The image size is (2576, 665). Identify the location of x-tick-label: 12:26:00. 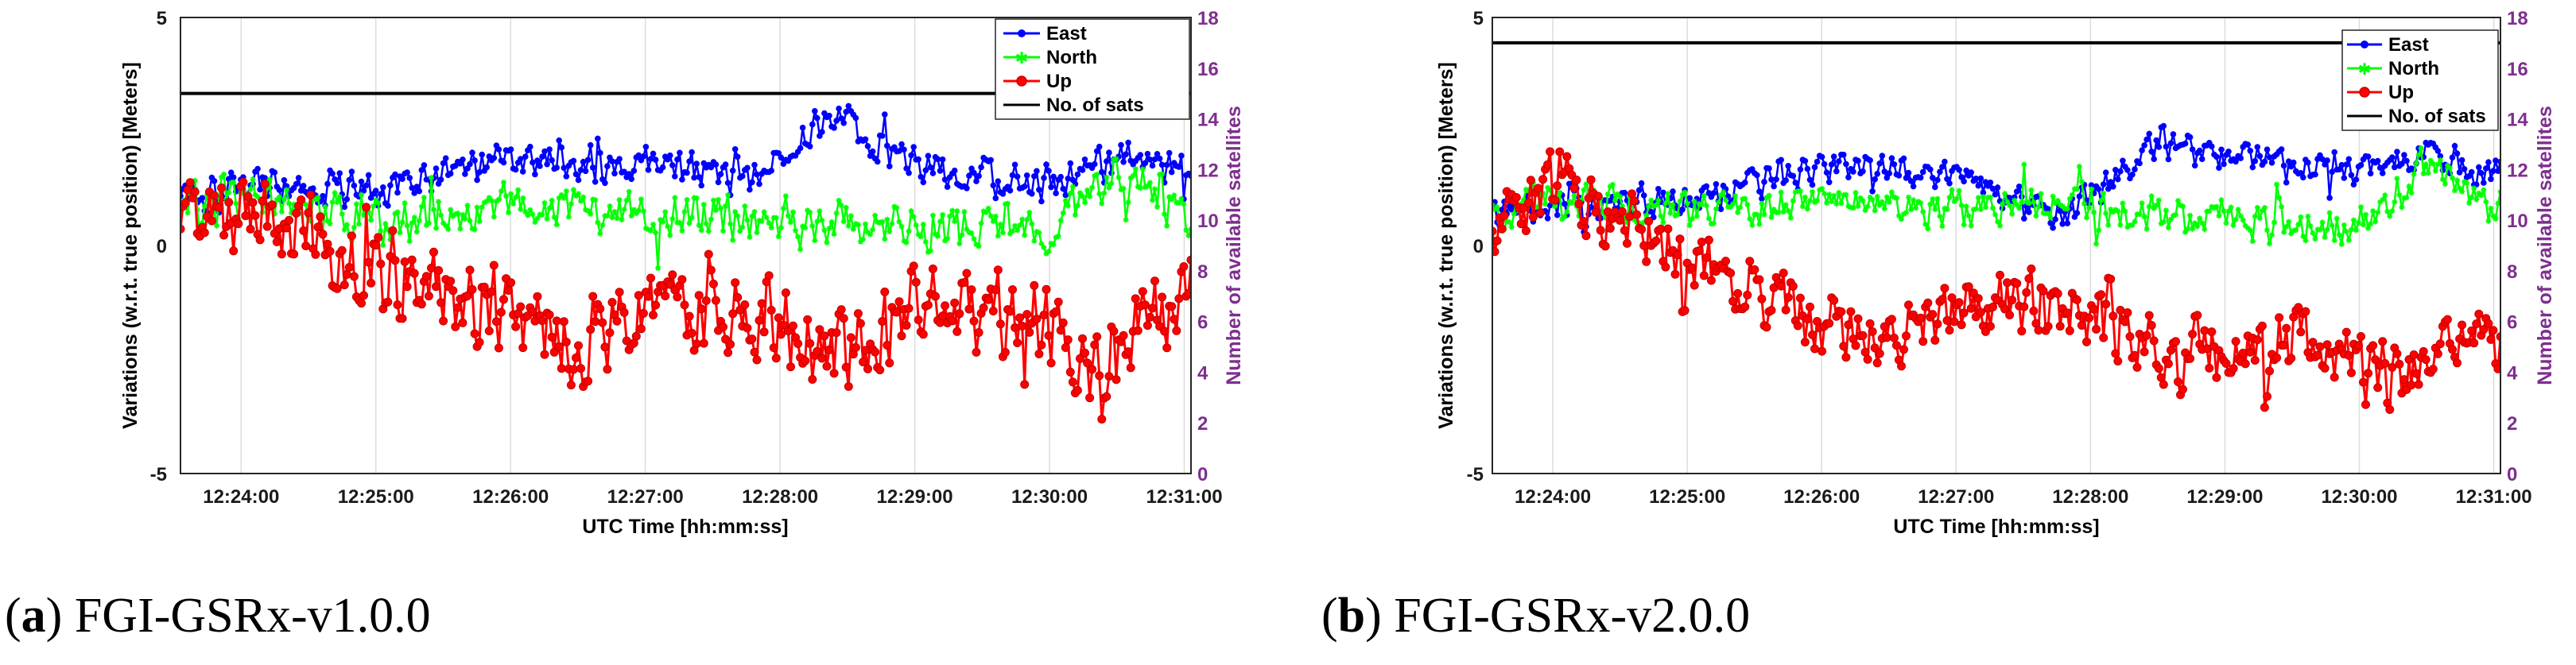
(511, 497).